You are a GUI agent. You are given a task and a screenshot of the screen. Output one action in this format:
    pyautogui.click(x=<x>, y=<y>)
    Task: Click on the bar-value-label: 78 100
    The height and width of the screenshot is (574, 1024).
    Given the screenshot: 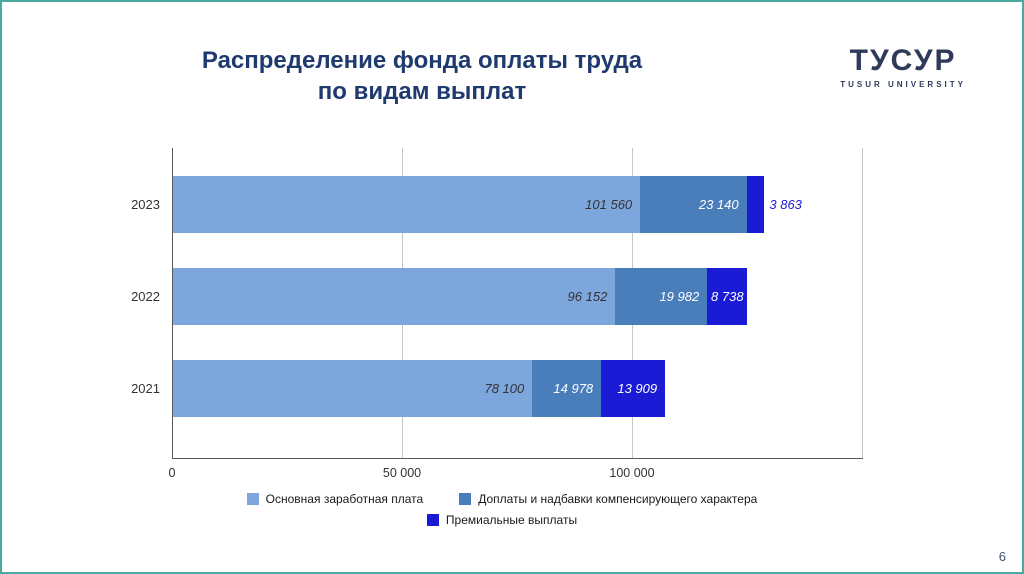 What is the action you would take?
    pyautogui.click(x=504, y=388)
    